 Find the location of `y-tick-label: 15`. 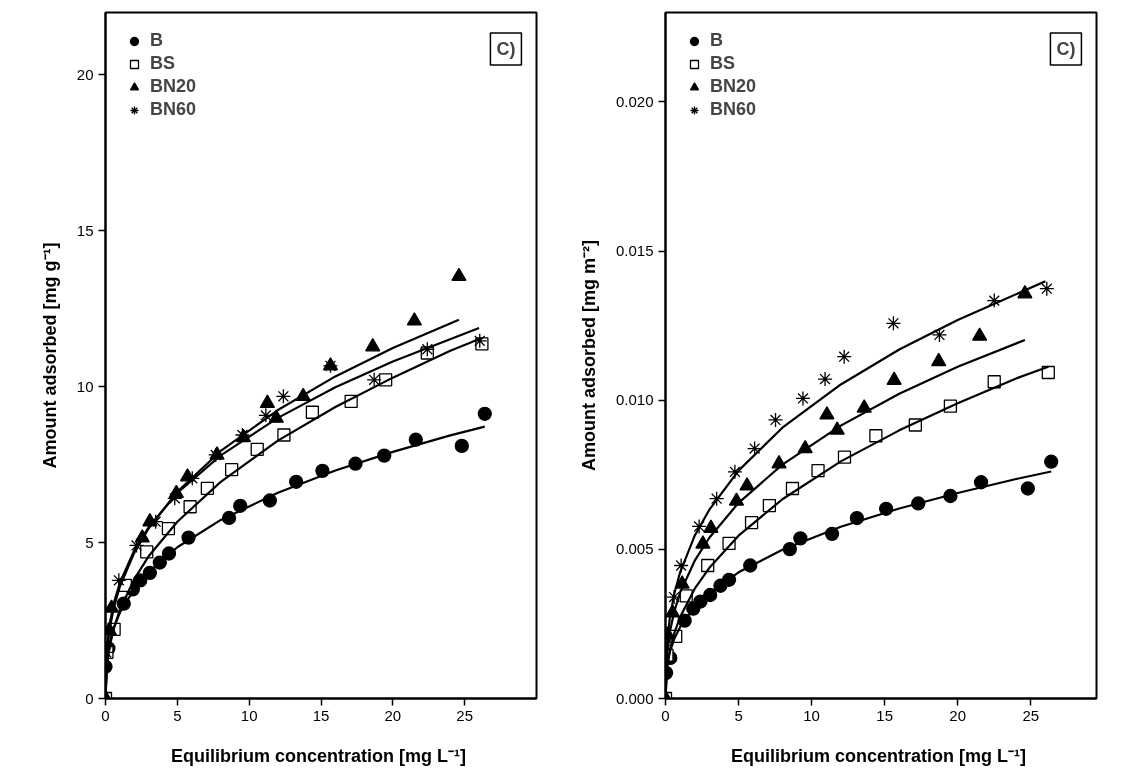

y-tick-label: 15 is located at coordinates (85, 230).